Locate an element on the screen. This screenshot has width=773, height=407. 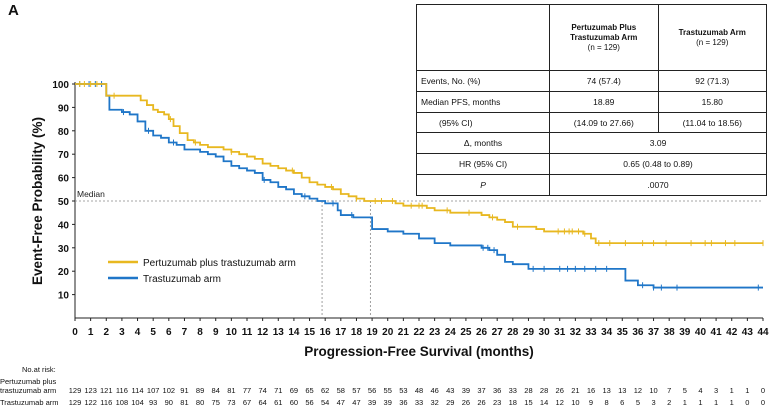
x-tick-label: 35 is located at coordinates (623, 332).